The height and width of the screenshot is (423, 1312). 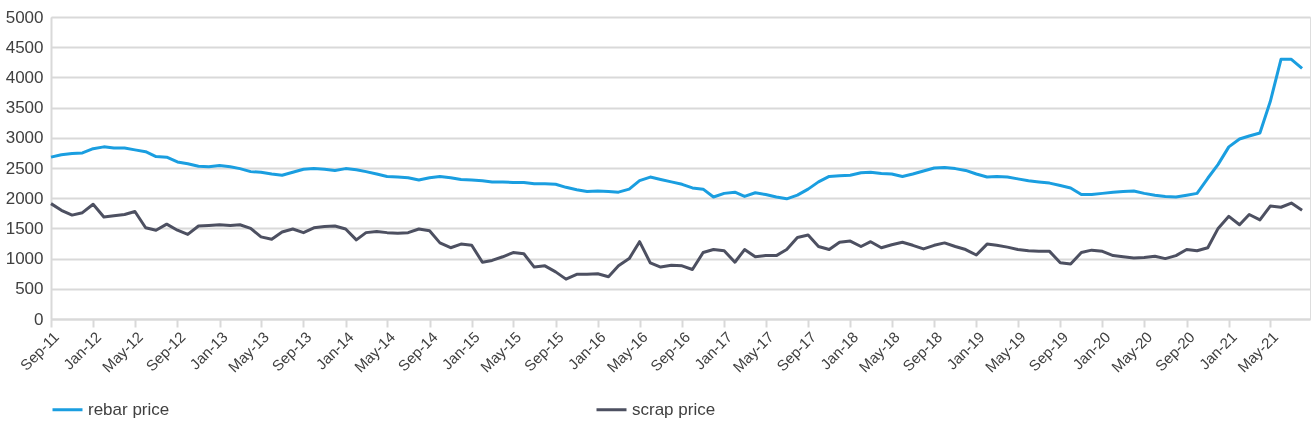 I want to click on y-tick-label: 3000, so click(x=24, y=138).